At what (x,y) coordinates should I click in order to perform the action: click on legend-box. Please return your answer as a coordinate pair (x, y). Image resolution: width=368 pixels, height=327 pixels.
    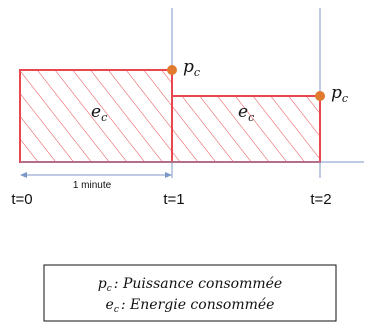
    Looking at the image, I should click on (190, 293).